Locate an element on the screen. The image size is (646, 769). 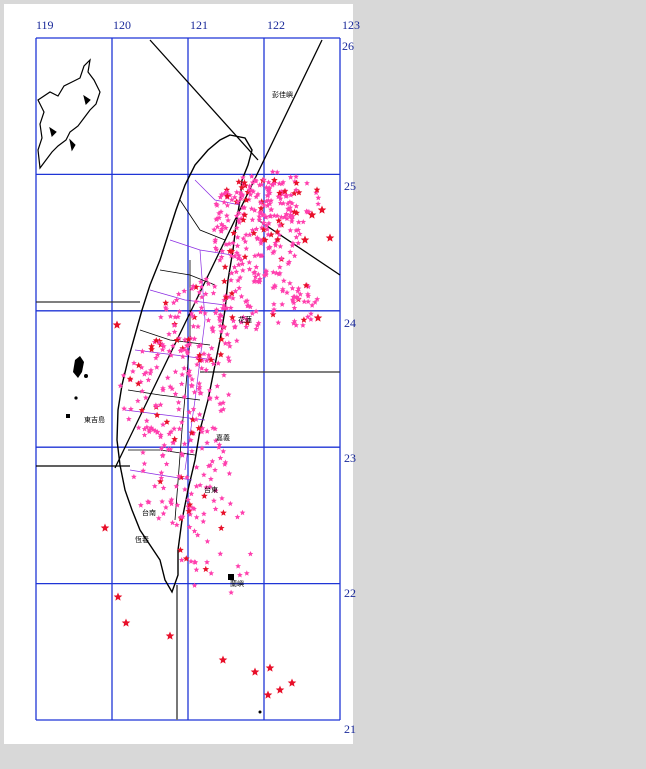
place-label: 台南 is located at coordinates (149, 512).